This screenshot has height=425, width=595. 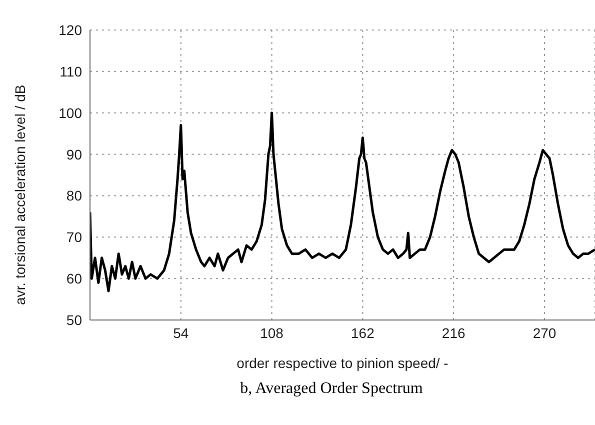 What do you see at coordinates (70, 30) in the screenshot?
I see `y-tick-label: 120` at bounding box center [70, 30].